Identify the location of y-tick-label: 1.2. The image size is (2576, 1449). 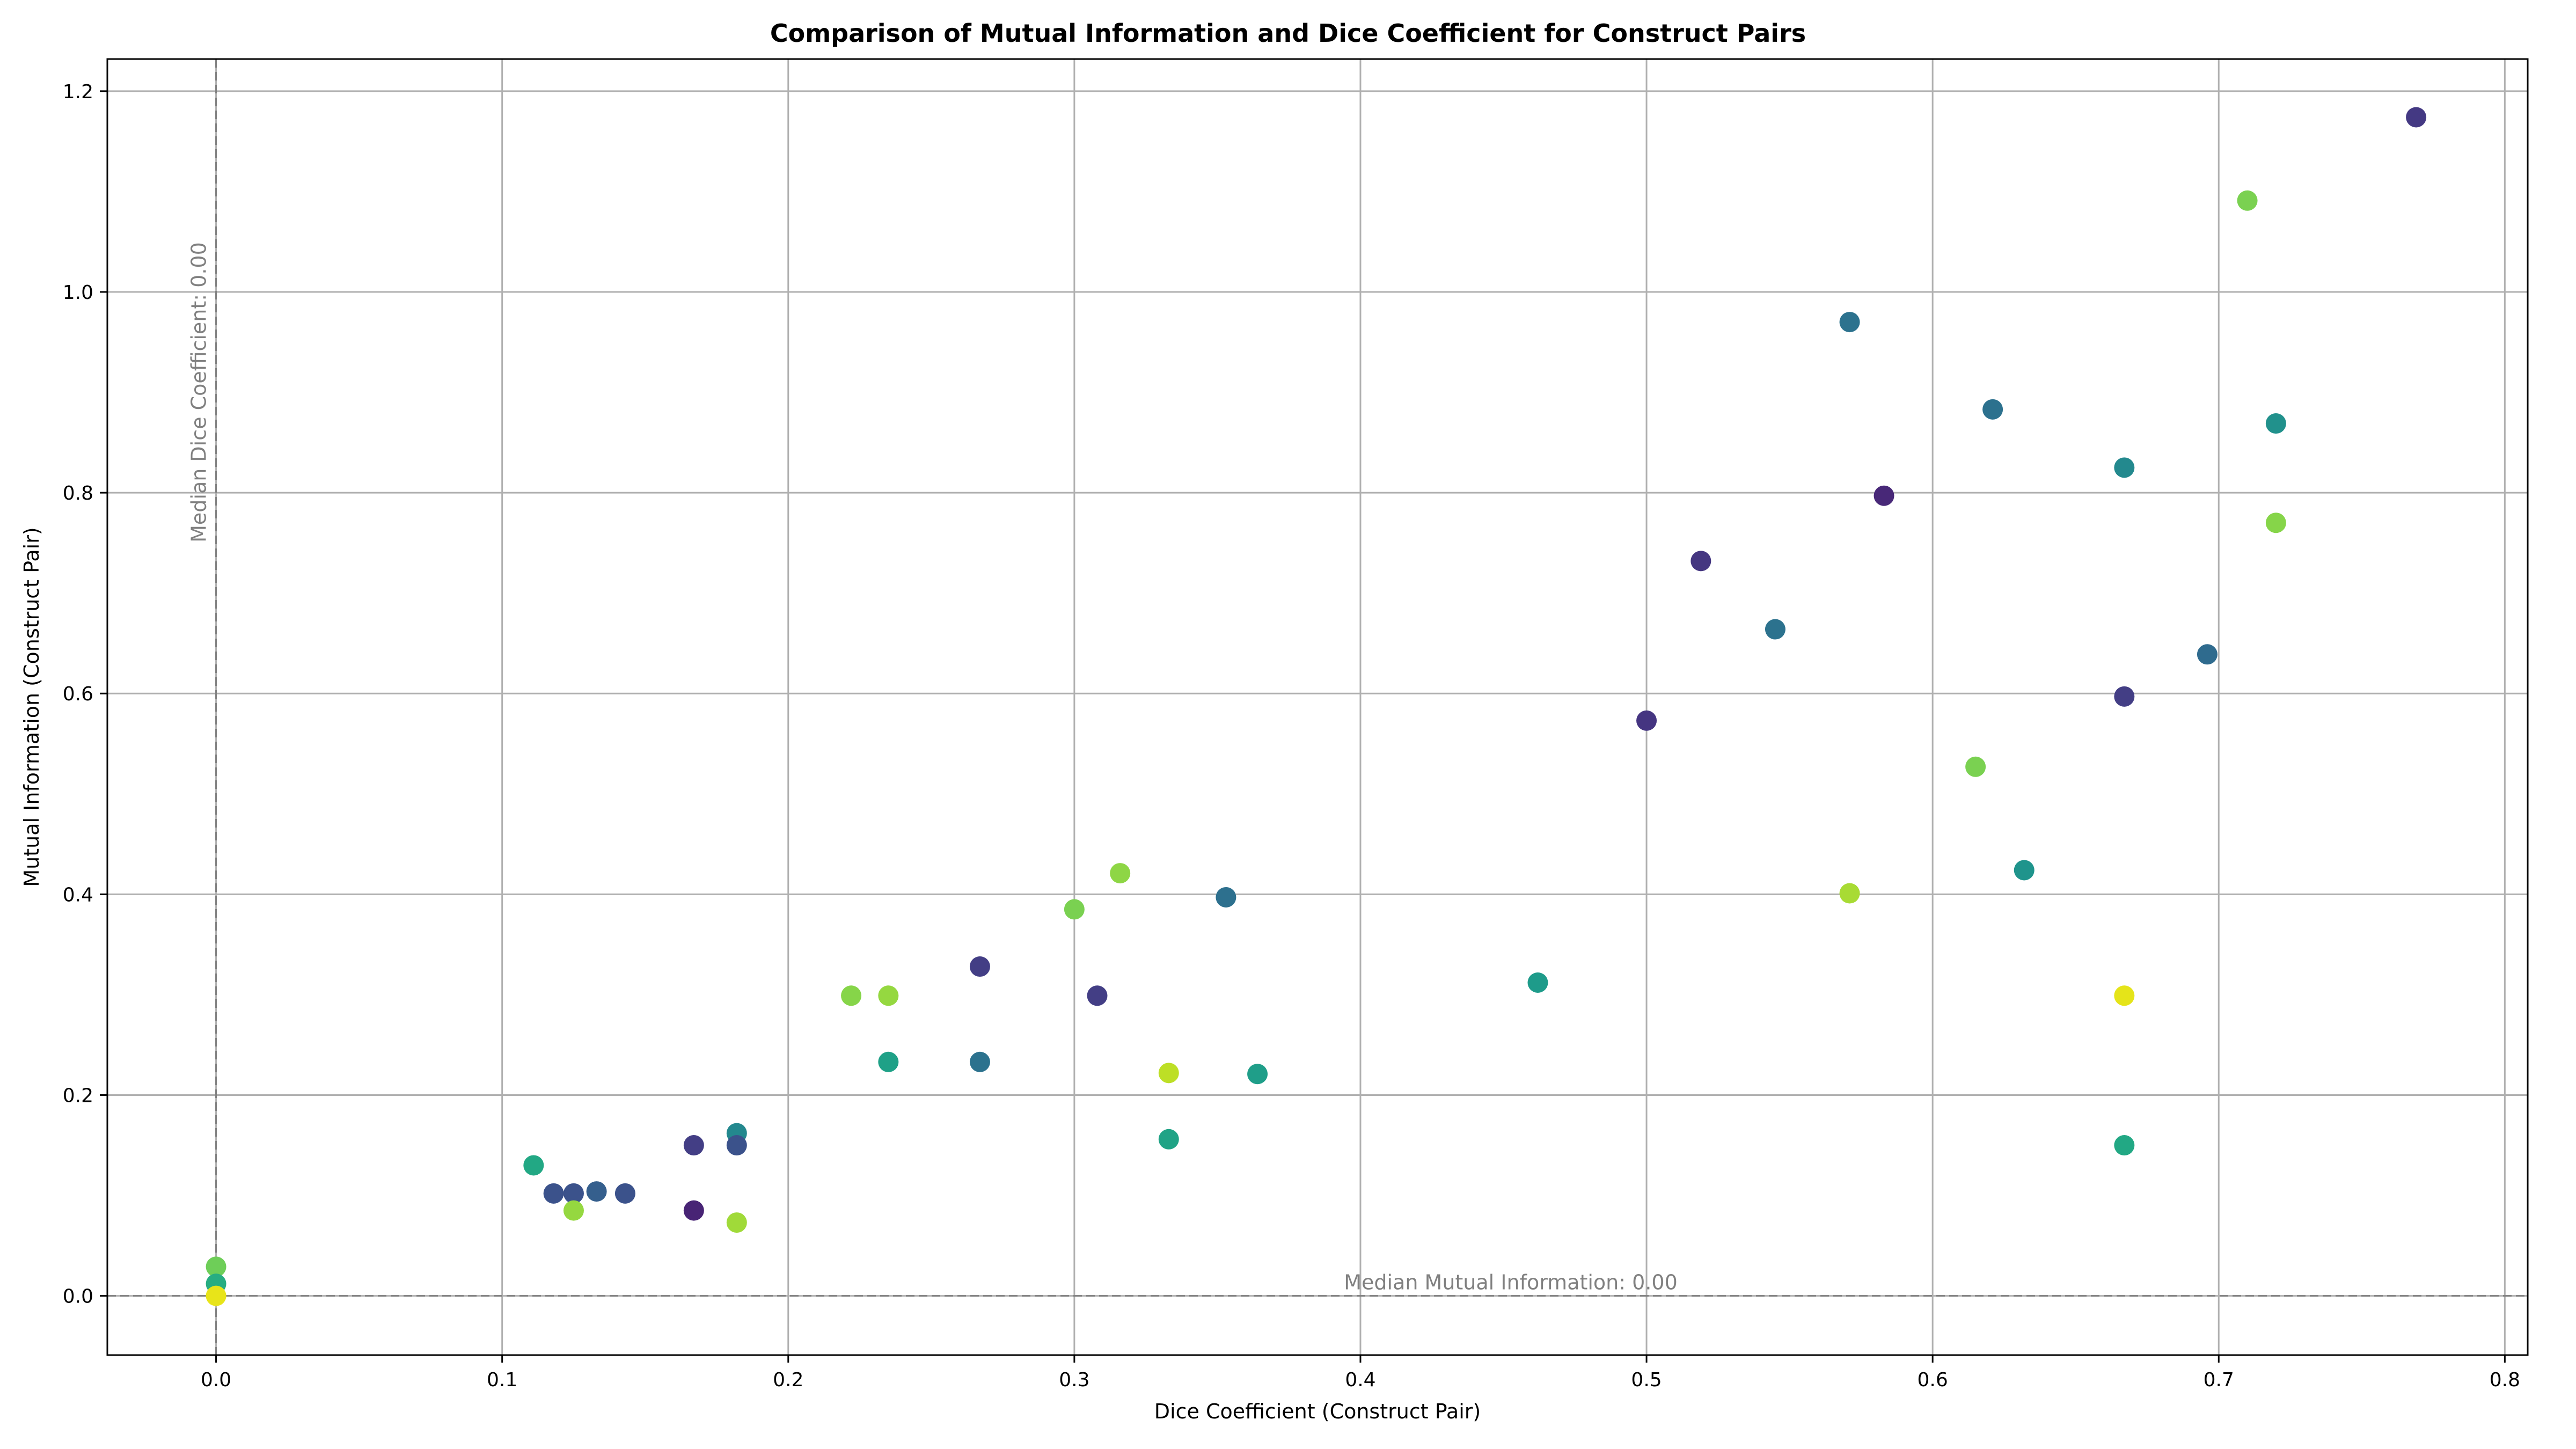
(78, 92).